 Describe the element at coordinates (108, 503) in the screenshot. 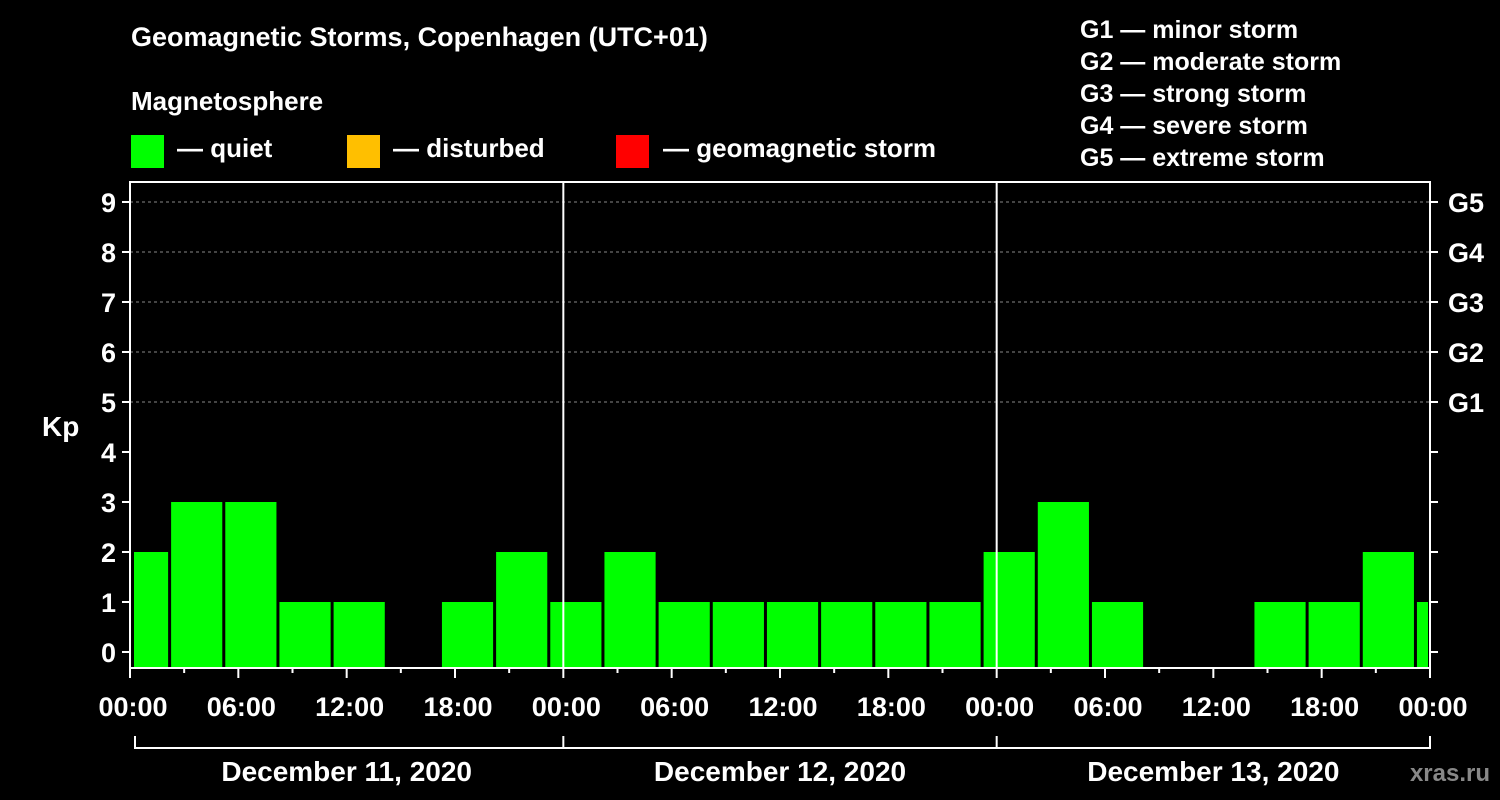

I see `y-tick-label: 3` at that location.